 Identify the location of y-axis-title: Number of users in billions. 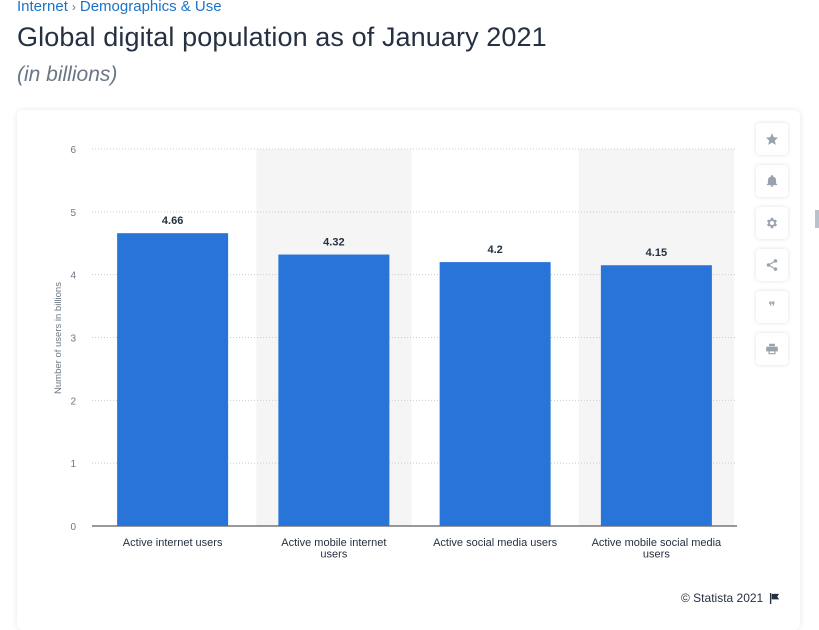
(58, 338).